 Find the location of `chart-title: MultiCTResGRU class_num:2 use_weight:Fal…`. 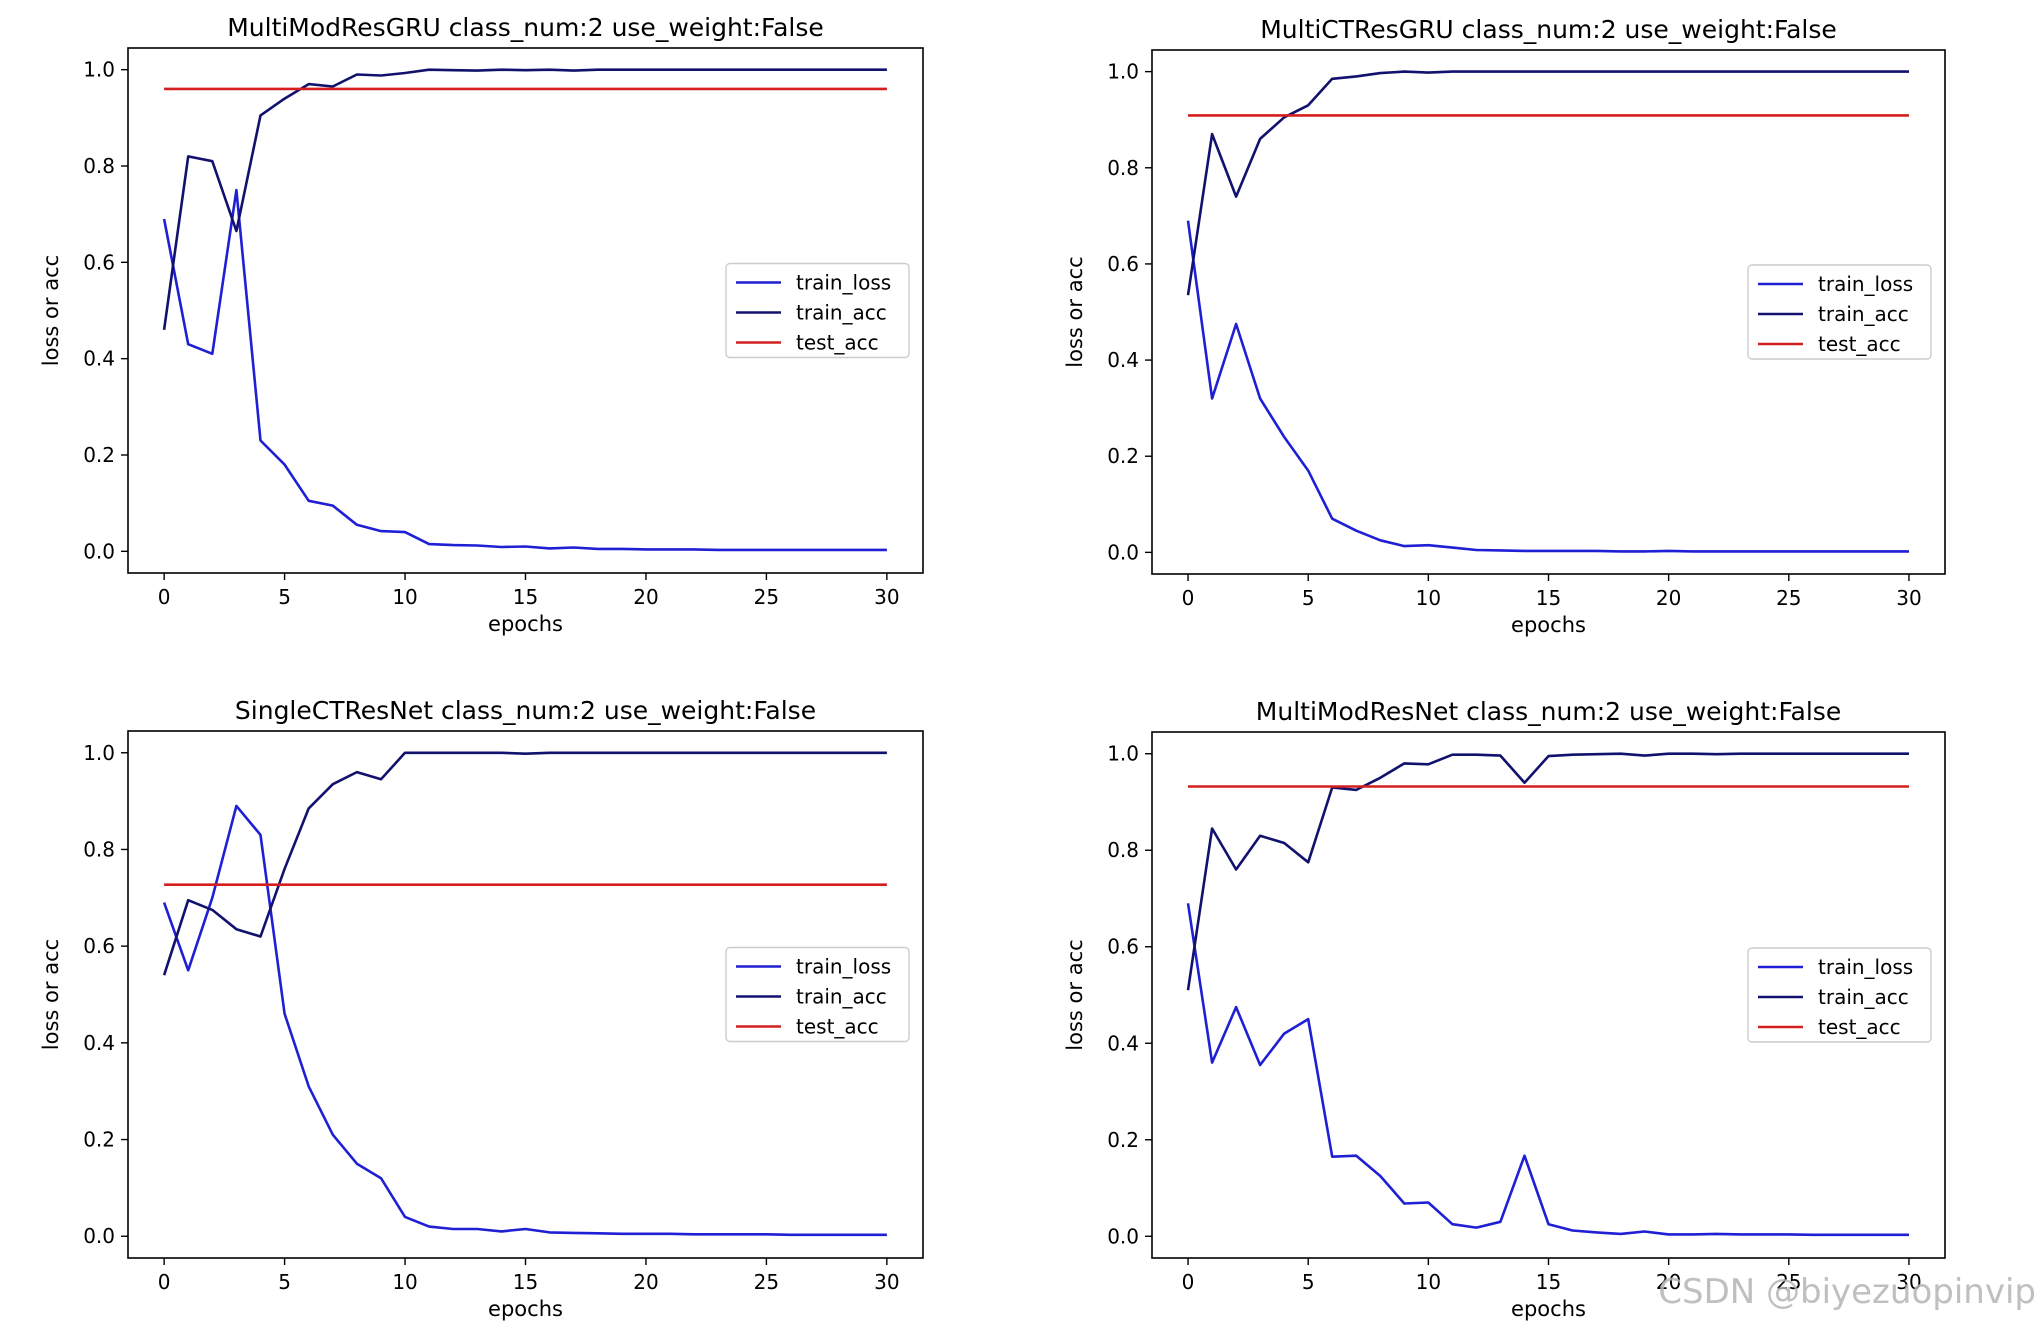

chart-title: MultiCTResGRU class_num:2 use_weight:Fal… is located at coordinates (1548, 29).